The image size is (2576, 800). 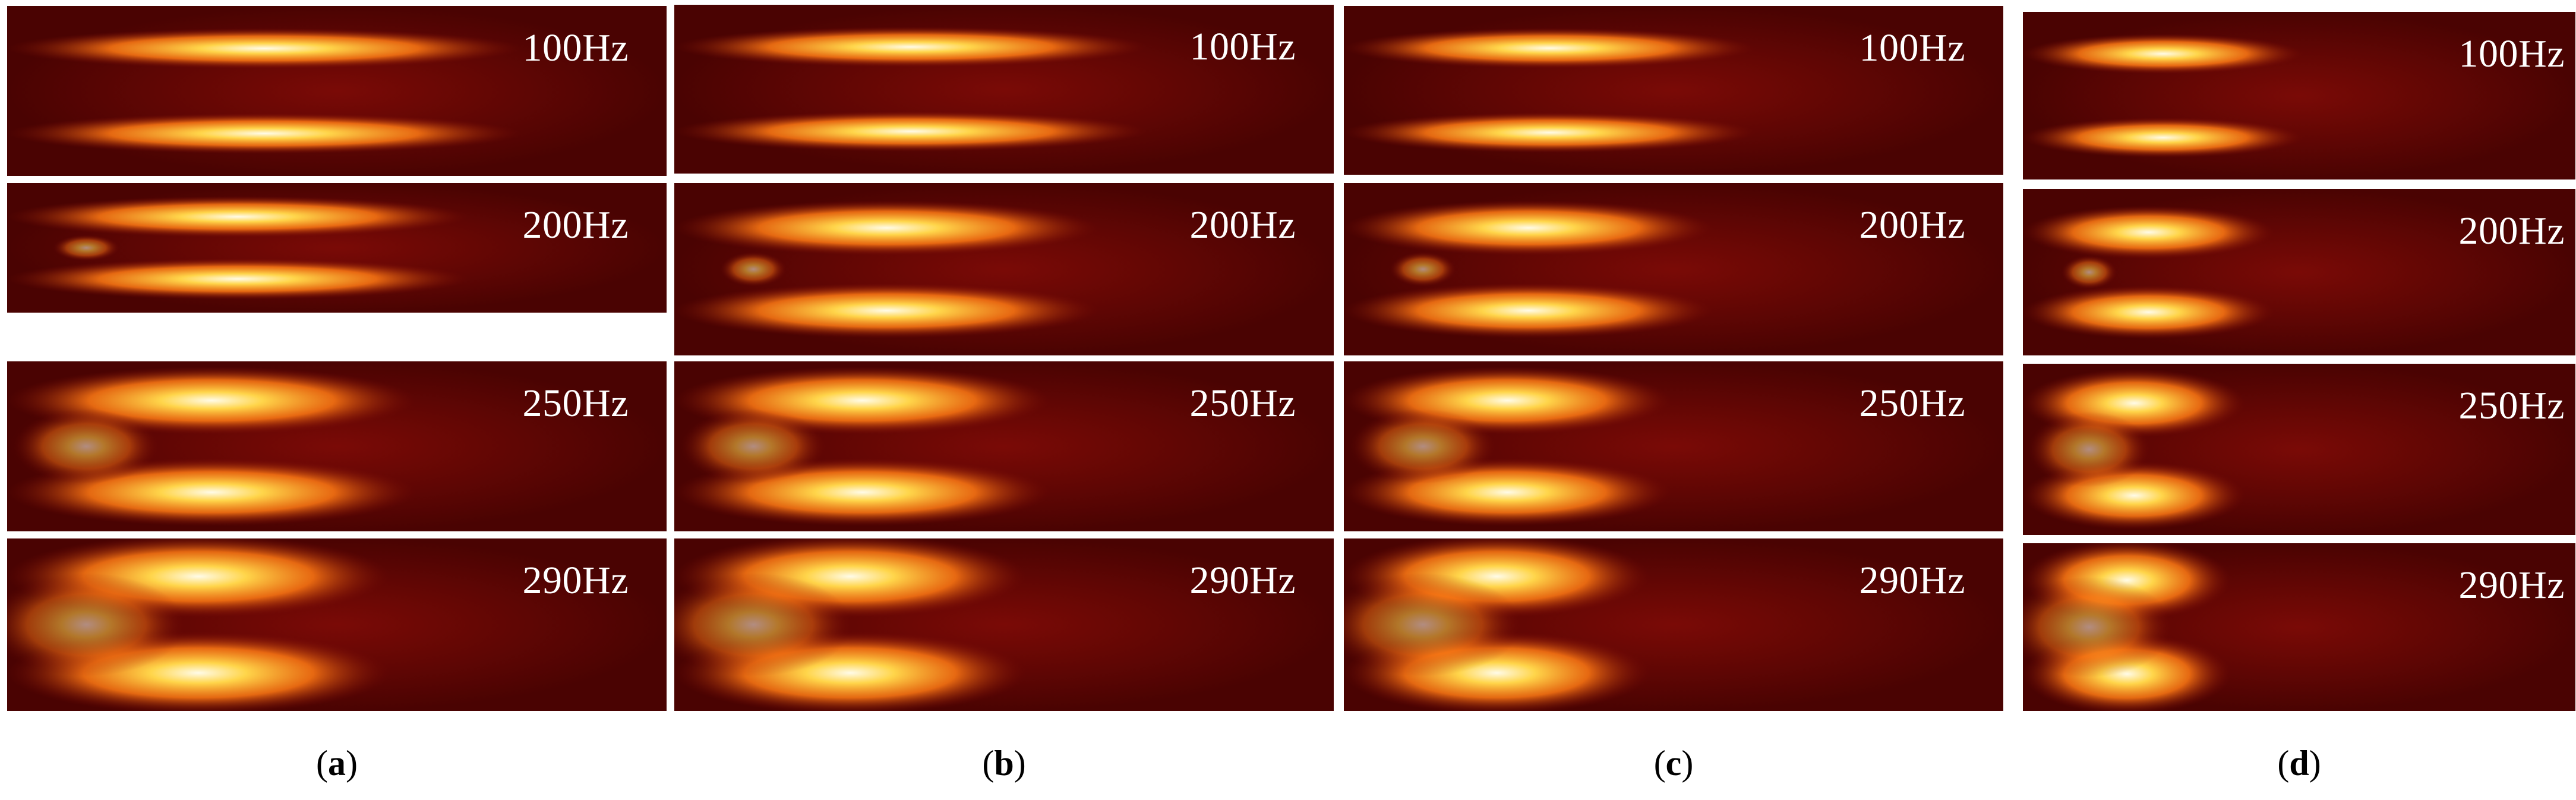 I want to click on flame-image-a-290hz: 290Hz, so click(x=337, y=624).